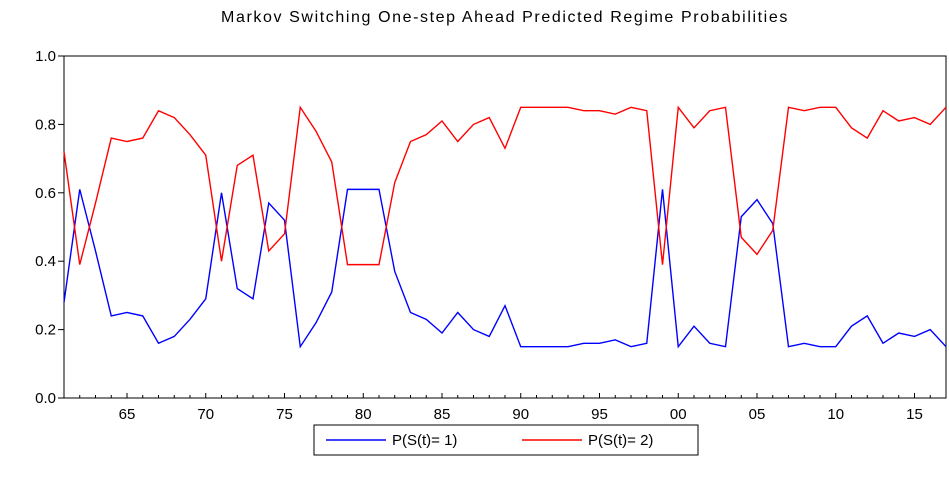 This screenshot has height=479, width=949. What do you see at coordinates (363, 414) in the screenshot?
I see `x-tick-label-3: 80` at bounding box center [363, 414].